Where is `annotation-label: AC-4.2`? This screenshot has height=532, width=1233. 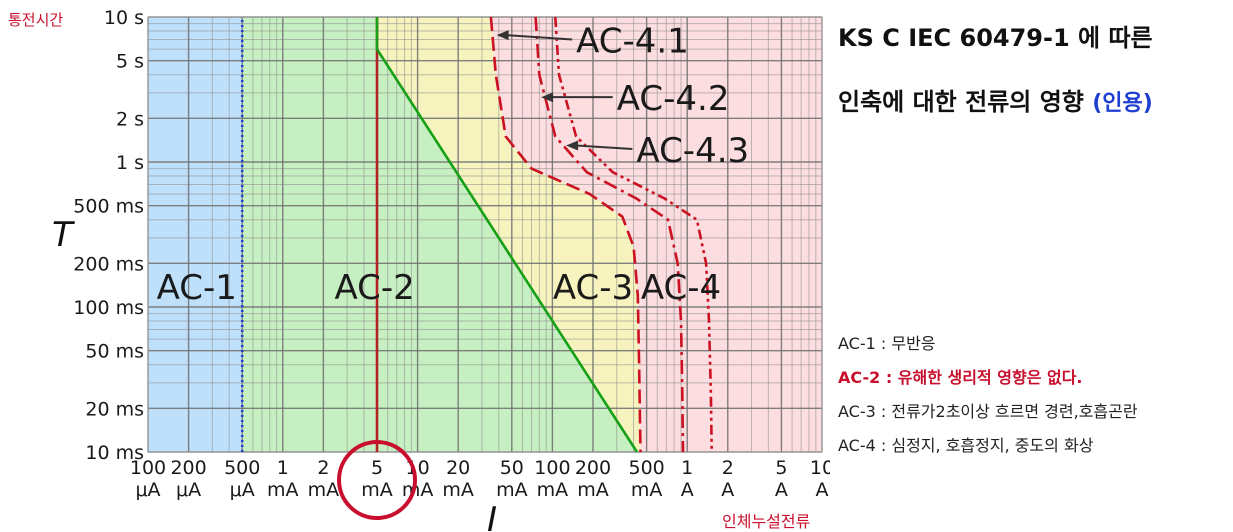 annotation-label: AC-4.2 is located at coordinates (673, 99).